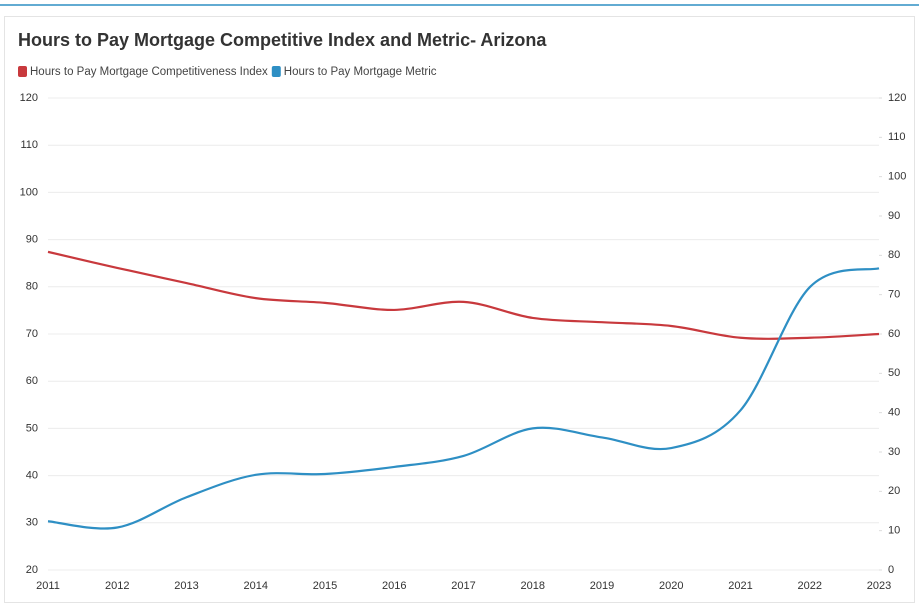  What do you see at coordinates (32, 476) in the screenshot?
I see `y-tick-label: 40` at bounding box center [32, 476].